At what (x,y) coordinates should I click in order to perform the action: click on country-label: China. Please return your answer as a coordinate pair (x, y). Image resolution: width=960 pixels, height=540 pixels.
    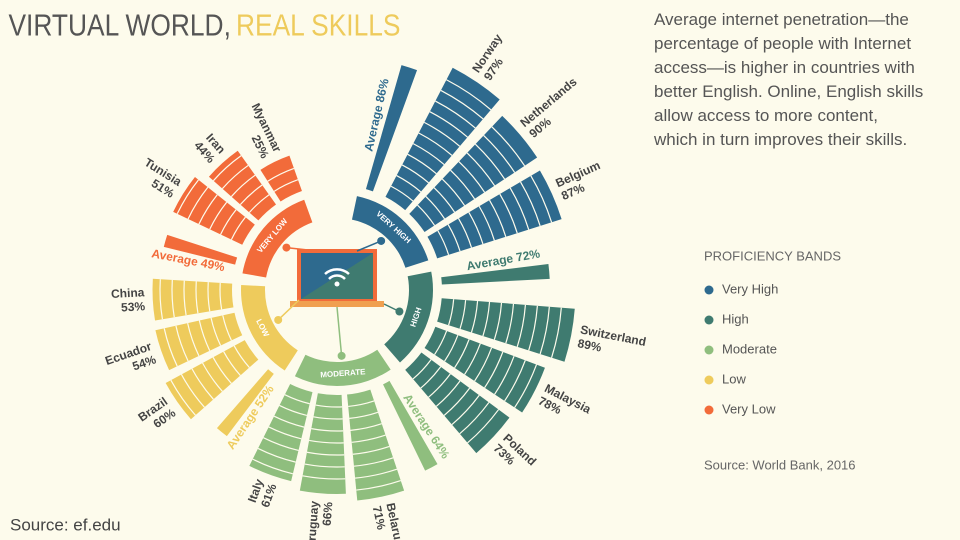
    Looking at the image, I should click on (128, 293).